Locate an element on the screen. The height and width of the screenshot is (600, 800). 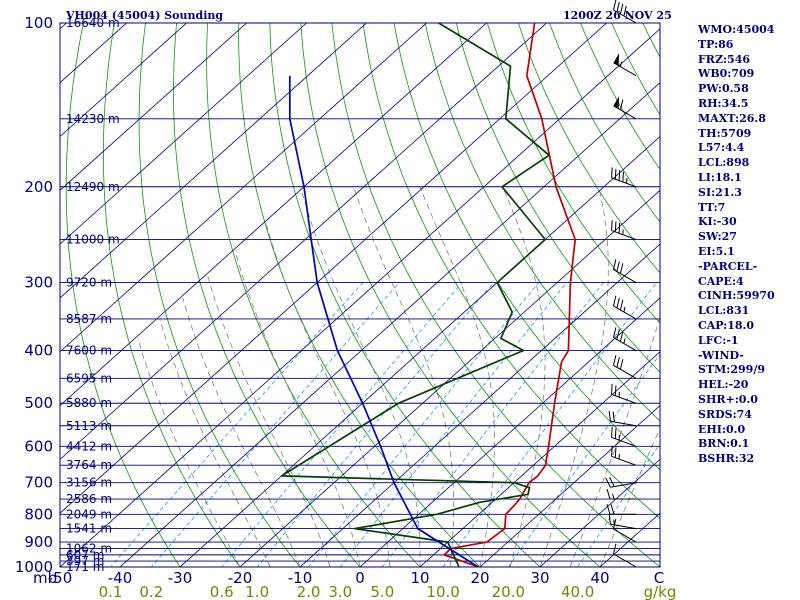
mixing-ratio-tick-label: 2.0 is located at coordinates (309, 591).